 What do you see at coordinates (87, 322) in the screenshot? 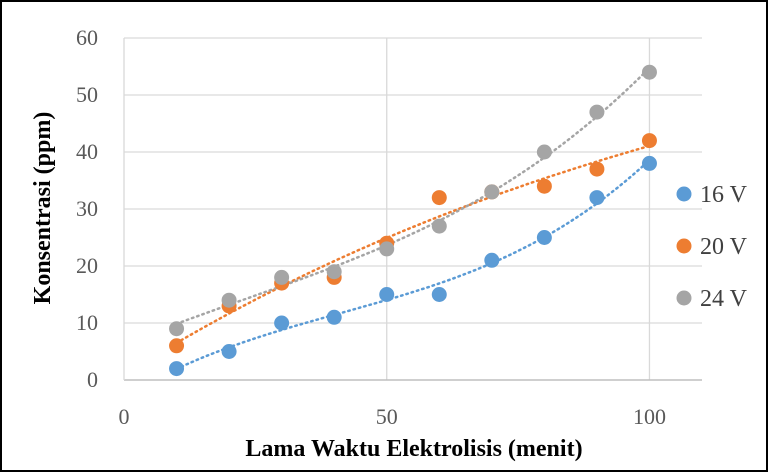
I see `y-tick-label: 10` at bounding box center [87, 322].